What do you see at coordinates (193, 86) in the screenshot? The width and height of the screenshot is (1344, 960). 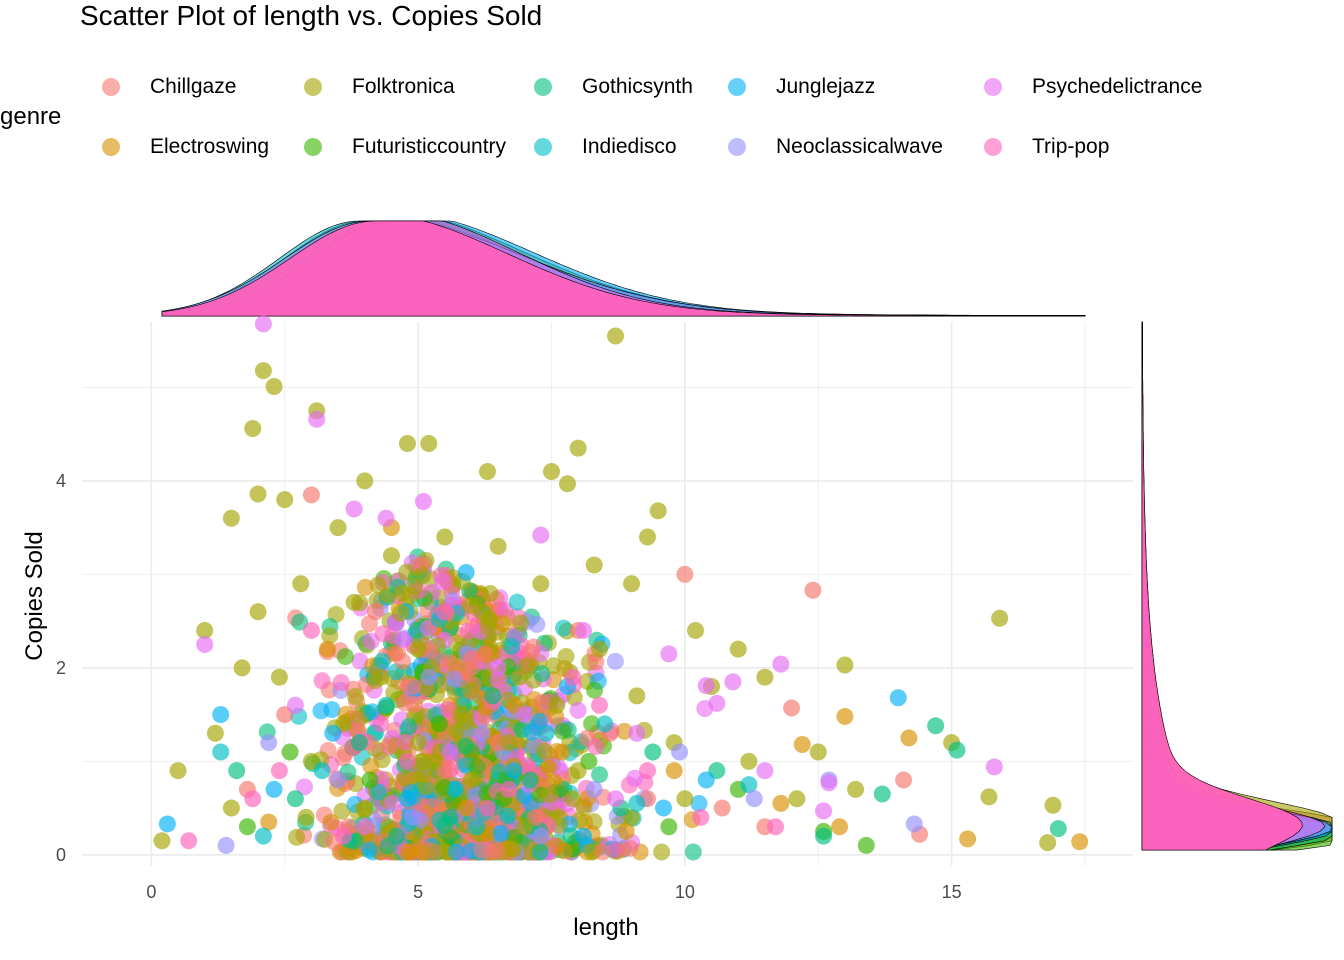 I see `legend-label: Chillgaze` at bounding box center [193, 86].